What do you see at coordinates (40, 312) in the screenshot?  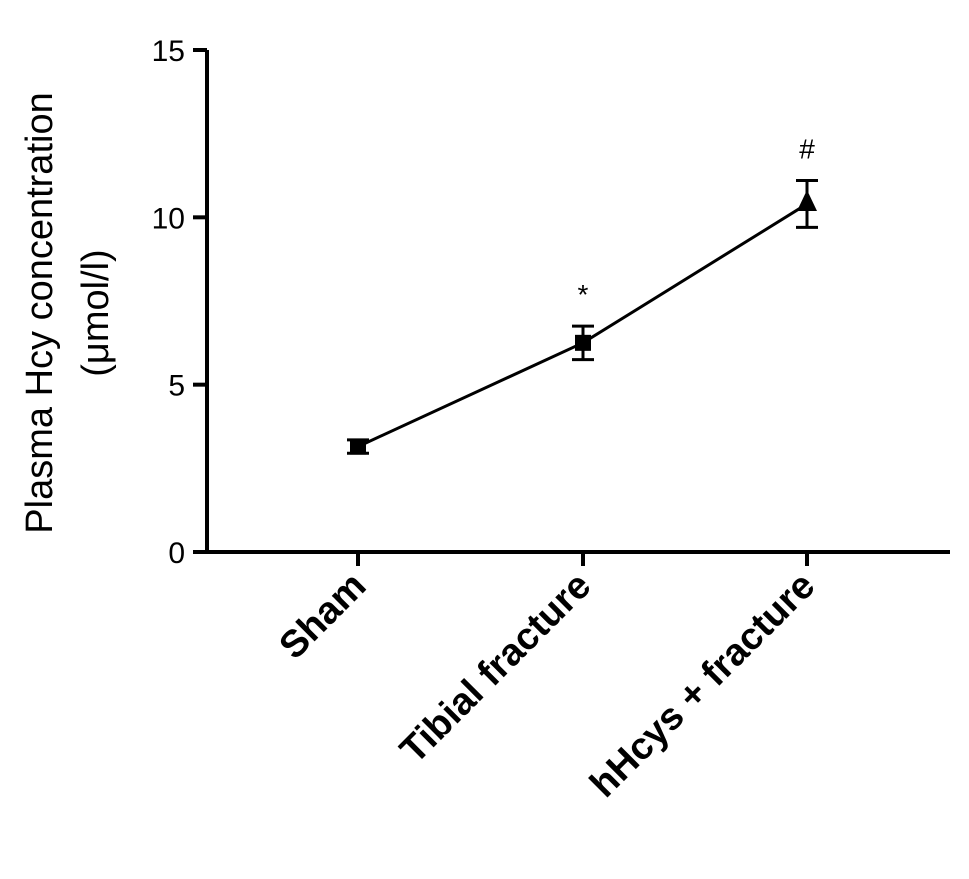 I see `y-axis-label-line1: Plasma Hcy concentration` at bounding box center [40, 312].